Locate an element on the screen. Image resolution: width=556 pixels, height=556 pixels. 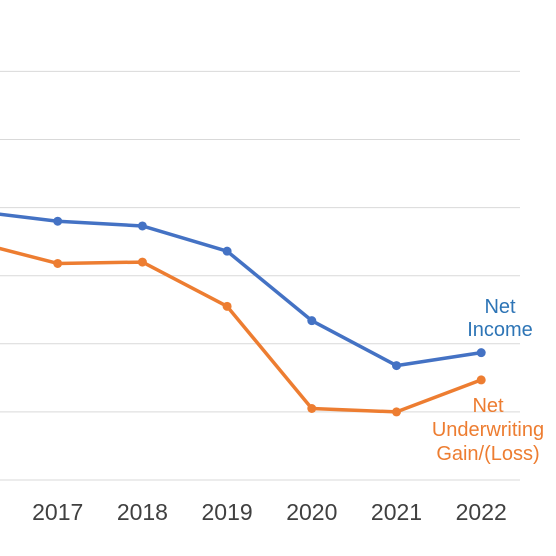
series-label-line: Underwriting is located at coordinates (488, 430).